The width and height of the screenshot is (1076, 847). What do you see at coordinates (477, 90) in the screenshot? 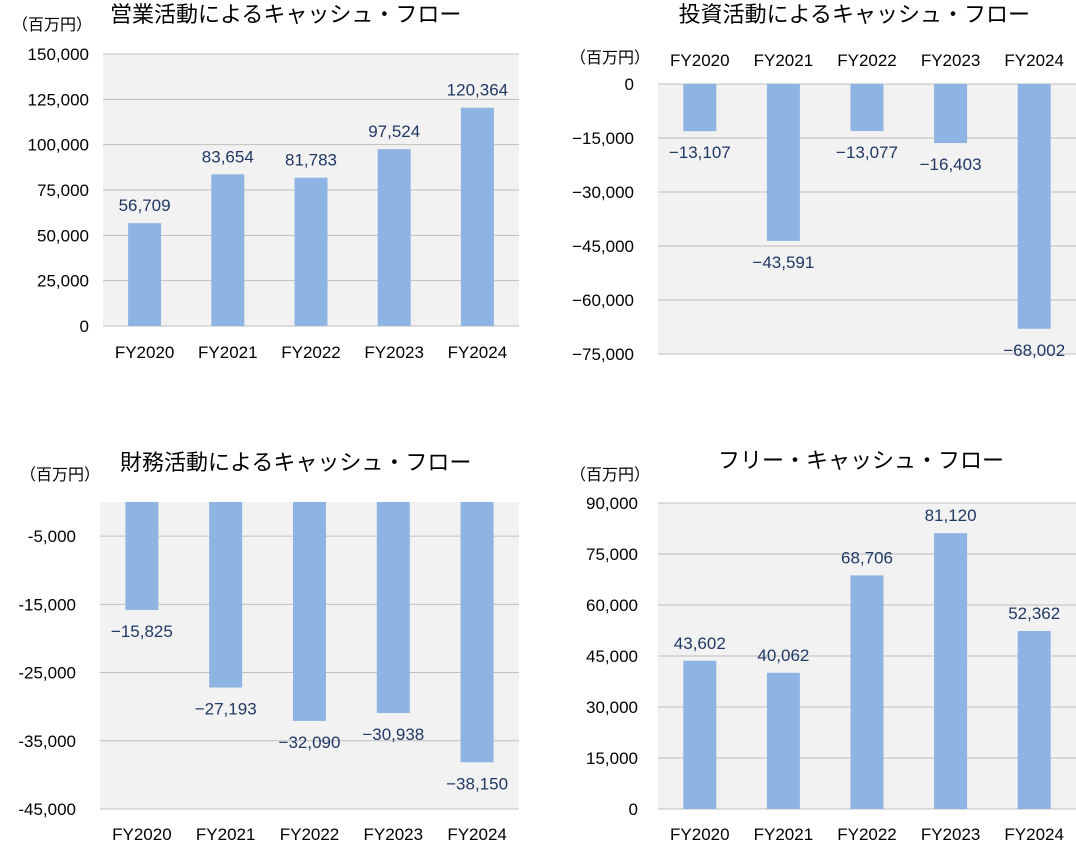
I see `data-label: 120,364` at bounding box center [477, 90].